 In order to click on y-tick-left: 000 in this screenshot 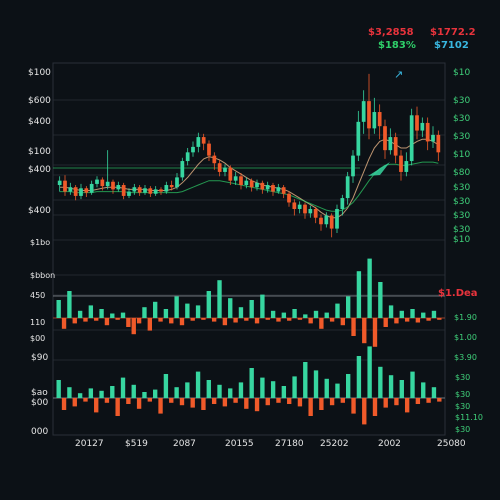, I will do `click(39, 432)`.